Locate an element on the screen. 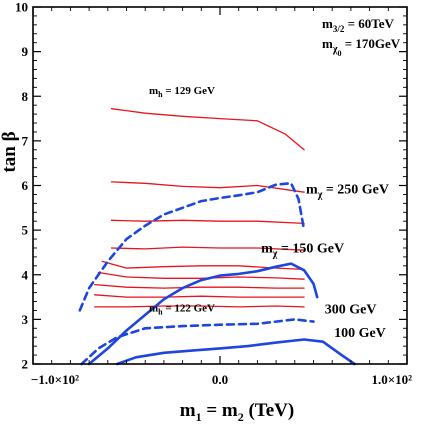 This screenshot has height=429, width=440. x-tick-label: 1.0×10² is located at coordinates (391, 379).